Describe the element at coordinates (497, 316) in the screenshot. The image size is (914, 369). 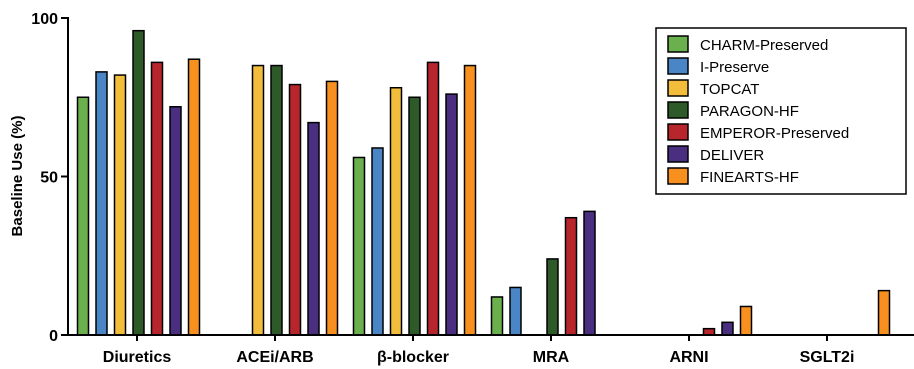
I see `bar-mra-charm-preserved` at that location.